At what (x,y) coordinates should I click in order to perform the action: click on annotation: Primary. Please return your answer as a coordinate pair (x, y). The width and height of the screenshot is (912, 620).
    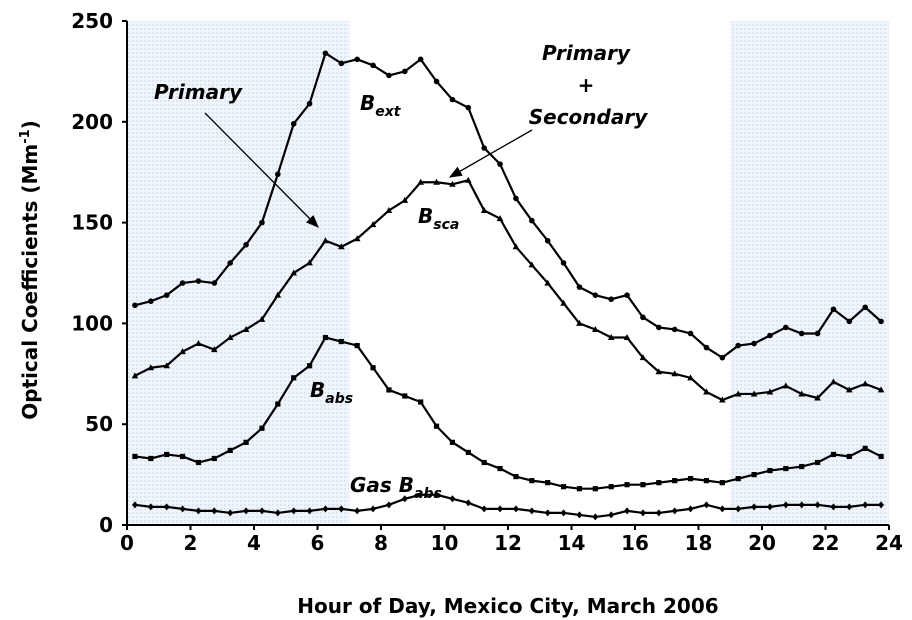
    Looking at the image, I should click on (586, 53).